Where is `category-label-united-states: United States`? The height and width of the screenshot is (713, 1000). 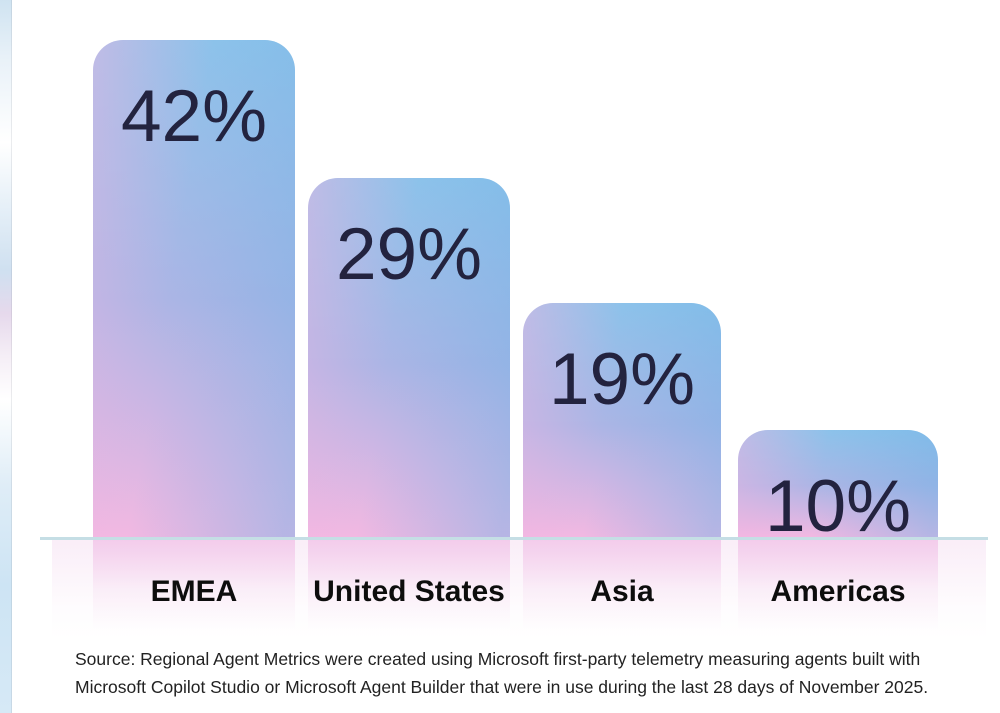 category-label-united-states: United States is located at coordinates (409, 591).